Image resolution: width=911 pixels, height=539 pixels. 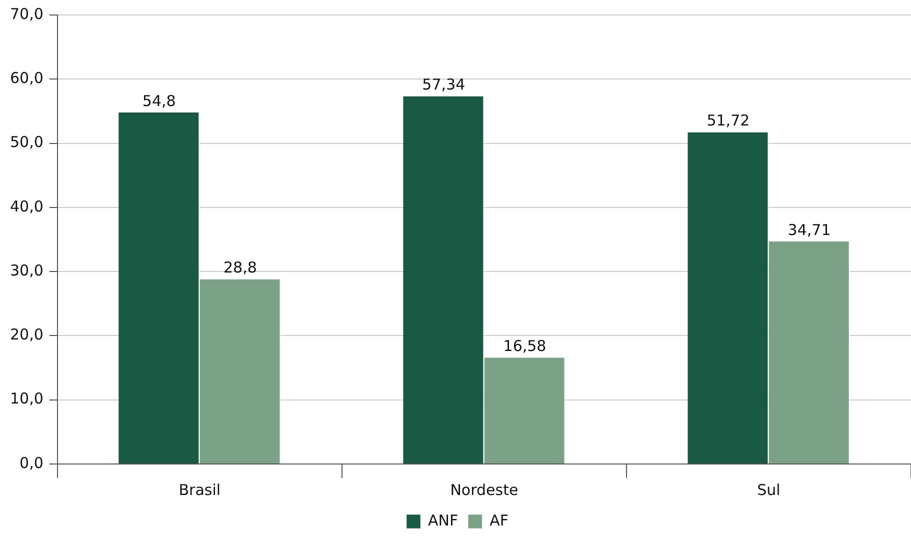 What do you see at coordinates (27, 335) in the screenshot?
I see `y-tick-label: 20,0` at bounding box center [27, 335].